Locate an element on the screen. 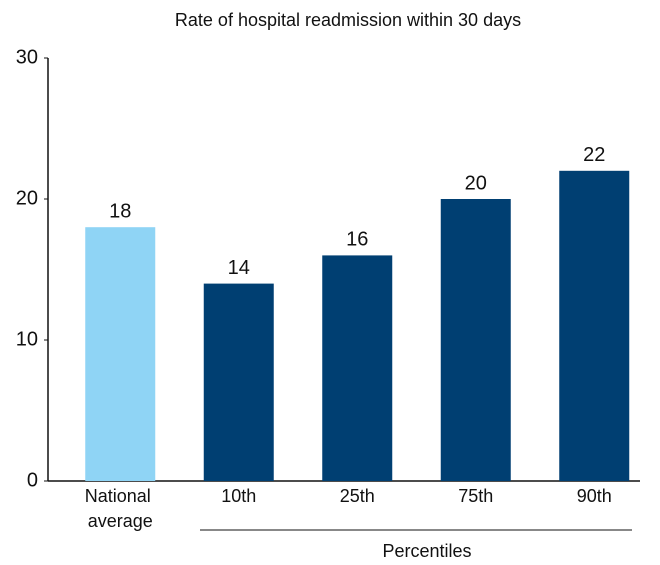  group-label: Percentiles is located at coordinates (426, 551).